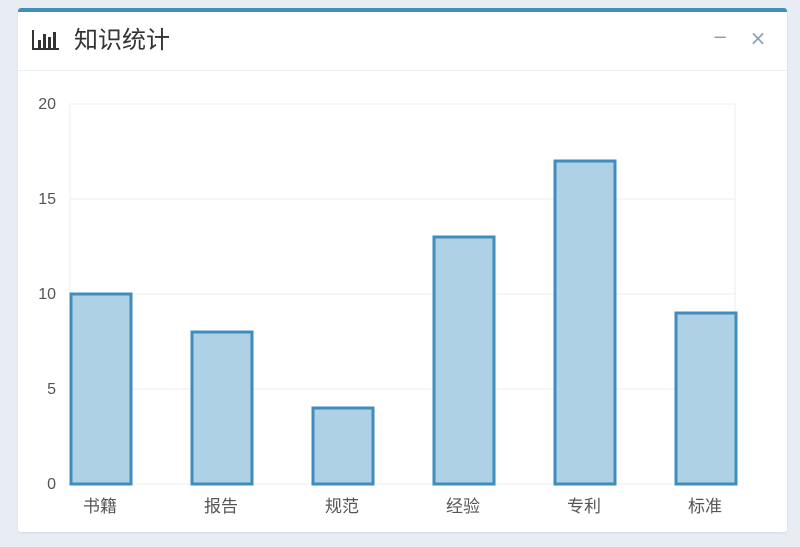  What do you see at coordinates (706, 398) in the screenshot?
I see `bar-标准` at bounding box center [706, 398].